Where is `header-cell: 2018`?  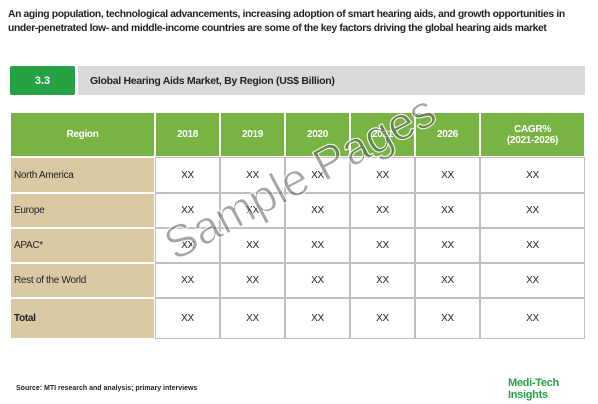
header-cell: 2018 is located at coordinates (187, 134).